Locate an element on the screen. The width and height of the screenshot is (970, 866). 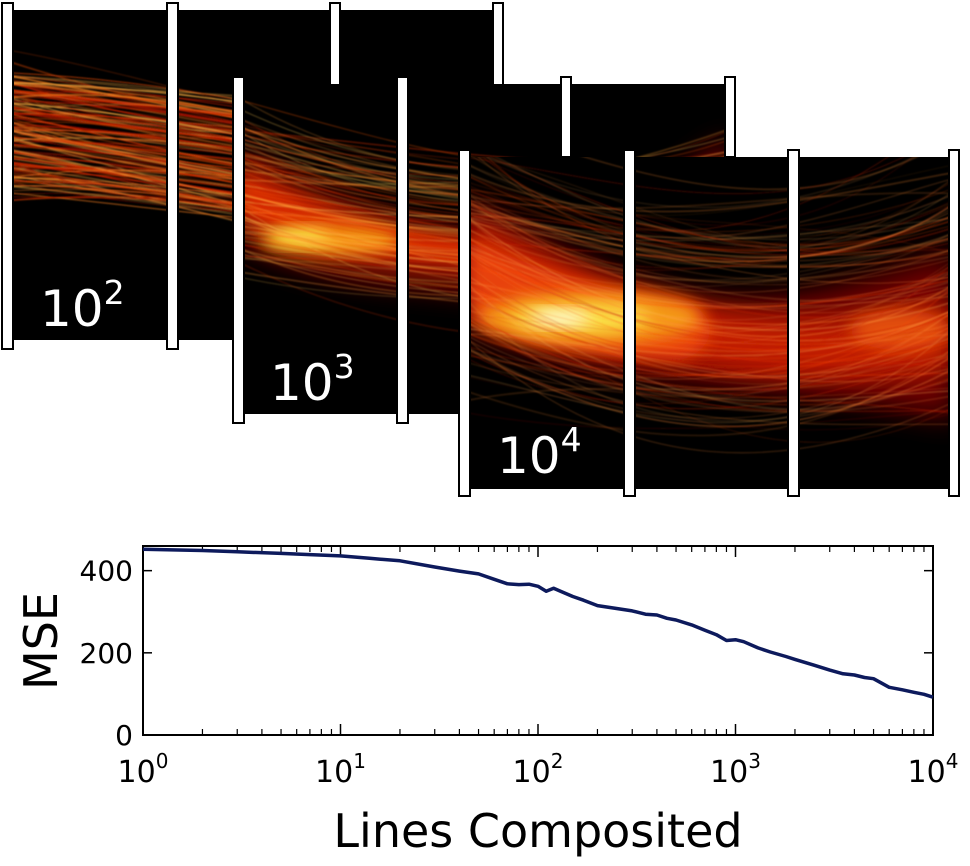
panel-1-label-exp: 2 is located at coordinates (114, 292).